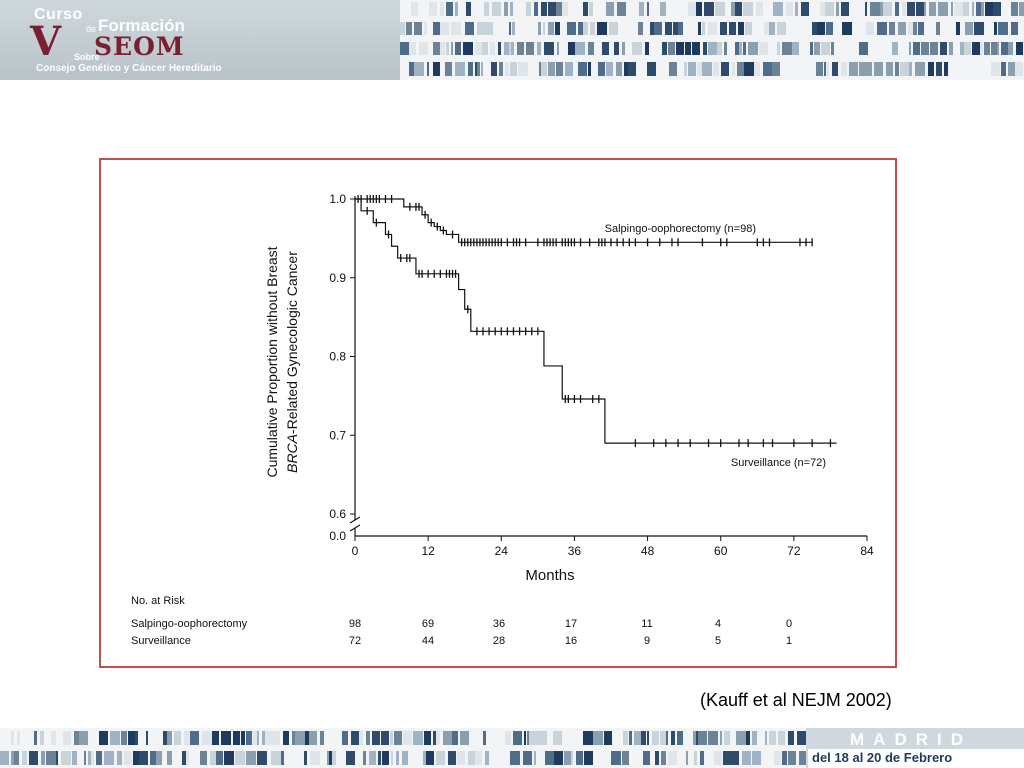 The height and width of the screenshot is (768, 1024). Describe the element at coordinates (575, 551) in the screenshot. I see `x-tick-label: 36` at that location.